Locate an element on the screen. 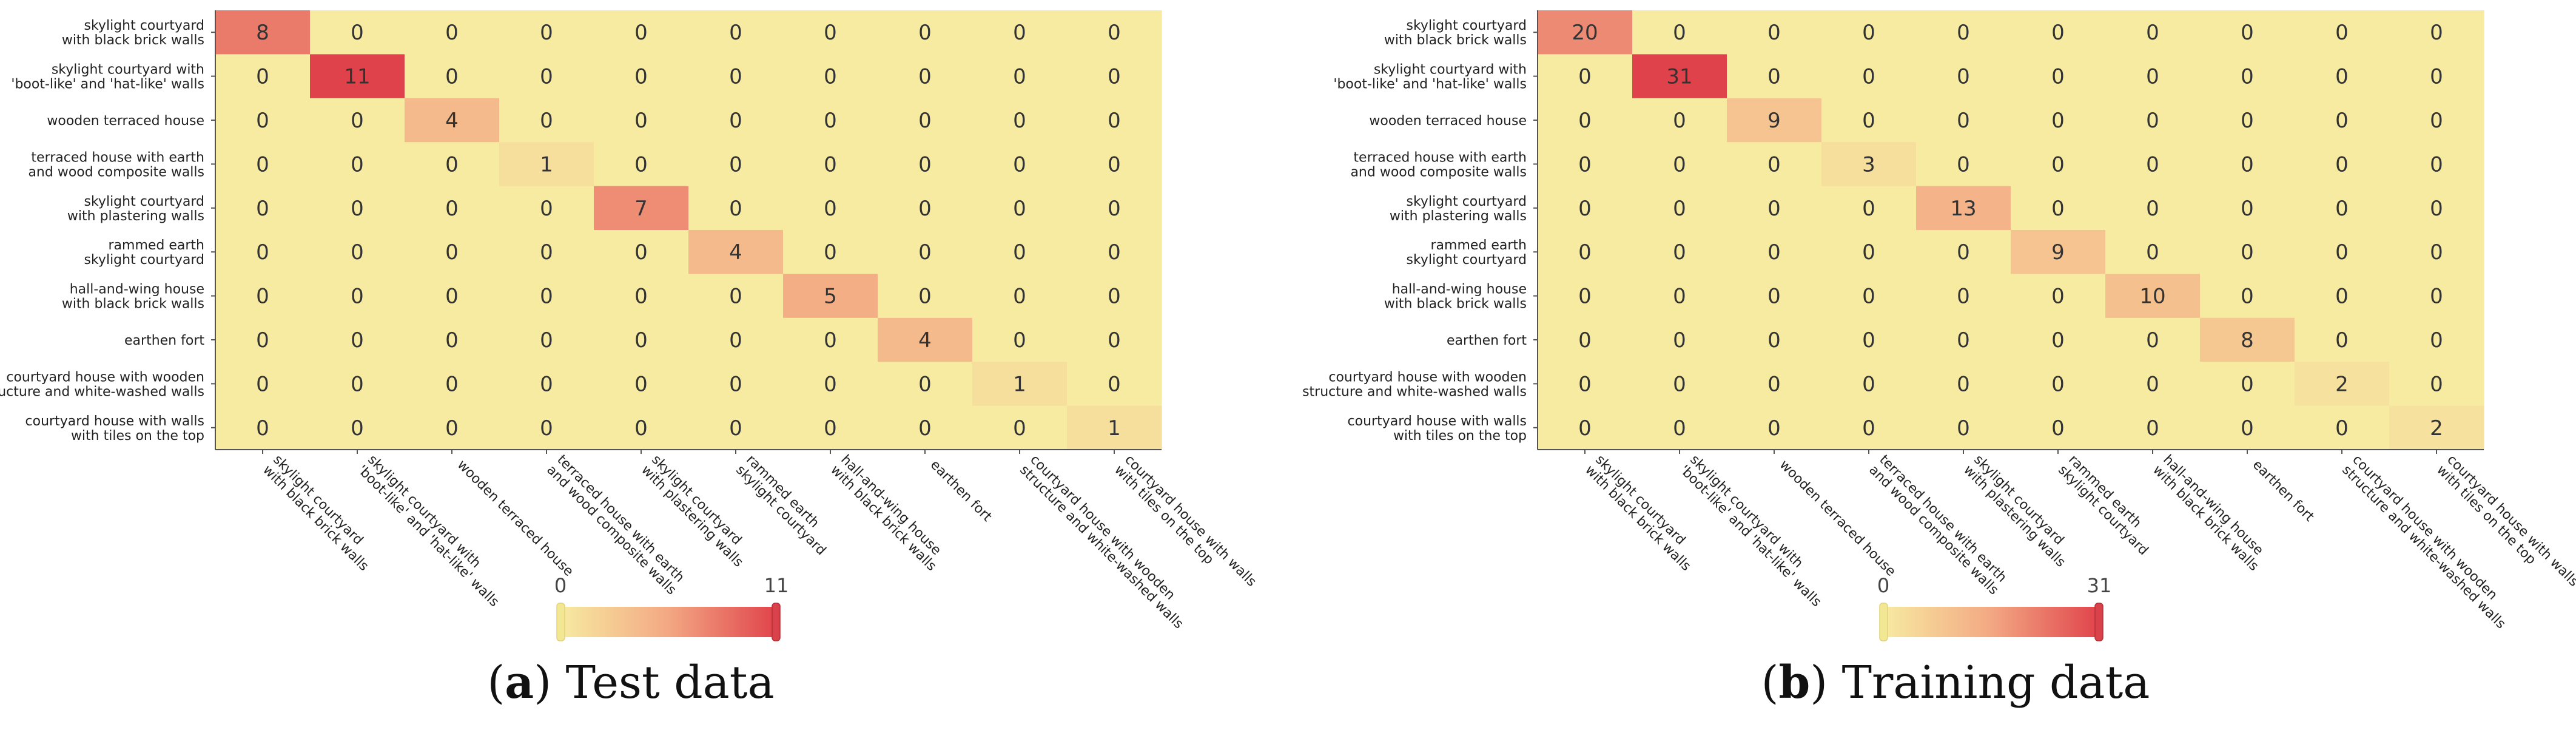 Image resolution: width=2576 pixels, height=730 pixels. column-label: rammed earthskylight courtyard is located at coordinates (786, 505).